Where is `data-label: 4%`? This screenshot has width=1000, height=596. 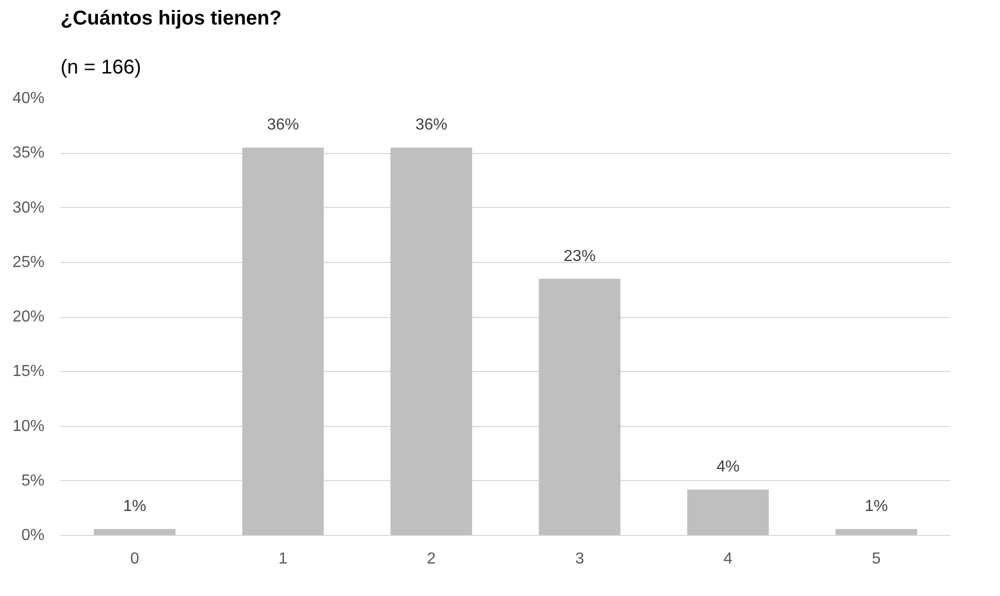
data-label: 4% is located at coordinates (728, 467).